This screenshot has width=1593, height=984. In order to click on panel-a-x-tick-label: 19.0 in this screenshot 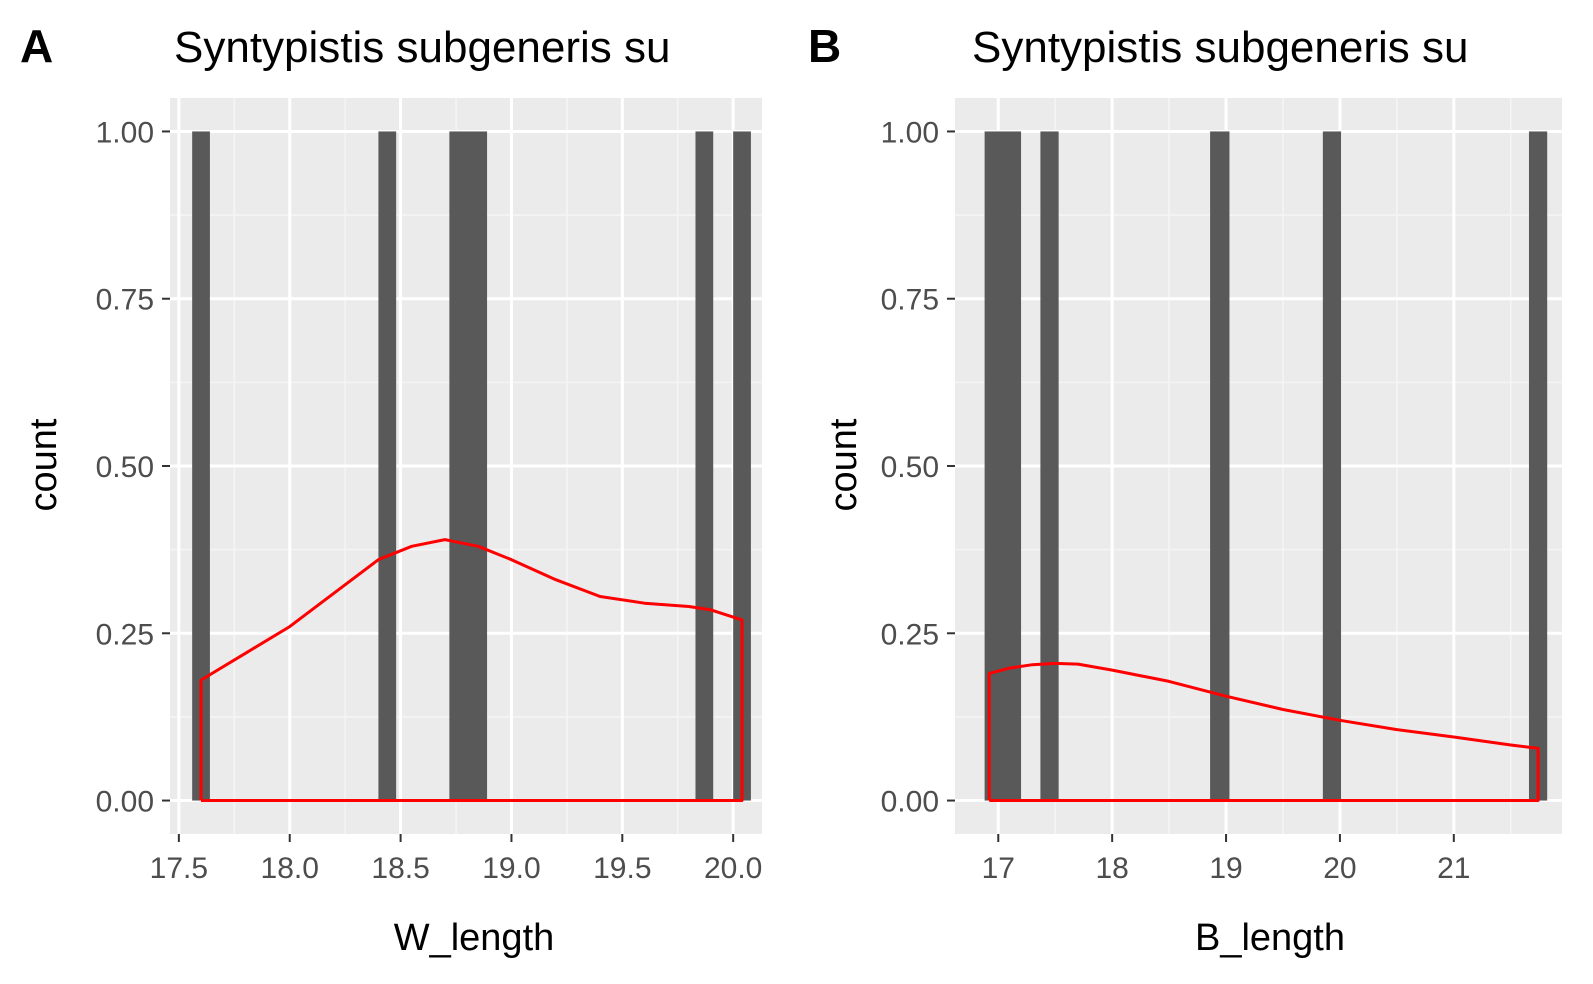, I will do `click(511, 868)`.